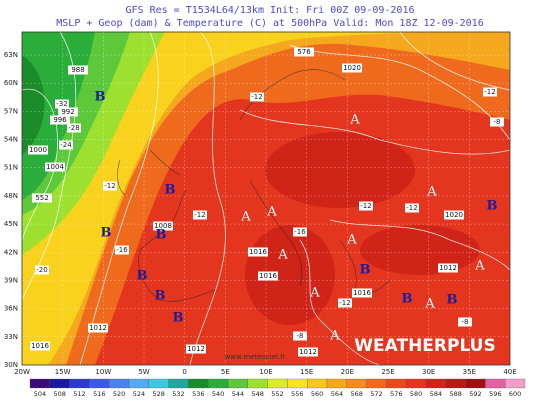 This screenshot has height=400, width=533. I want to click on colorbar-label: 536, so click(198, 394).